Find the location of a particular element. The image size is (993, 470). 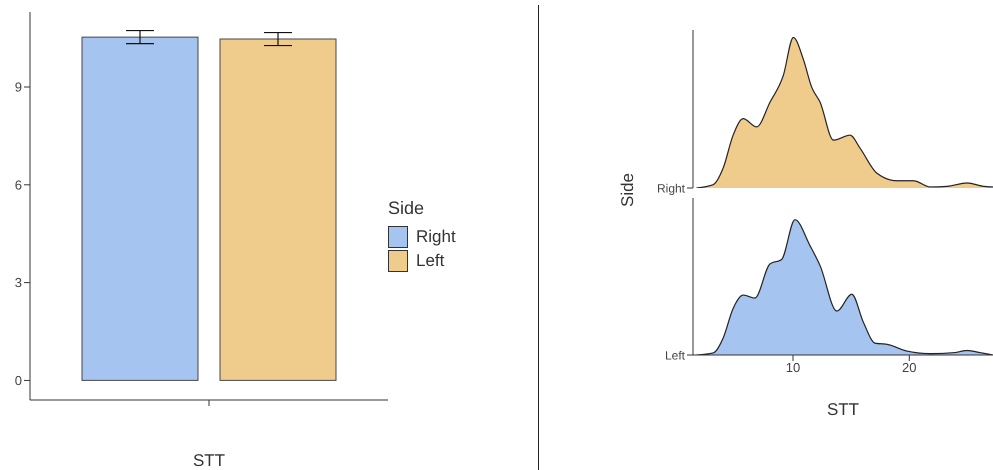

y-tick-label: 0 is located at coordinates (18, 380).